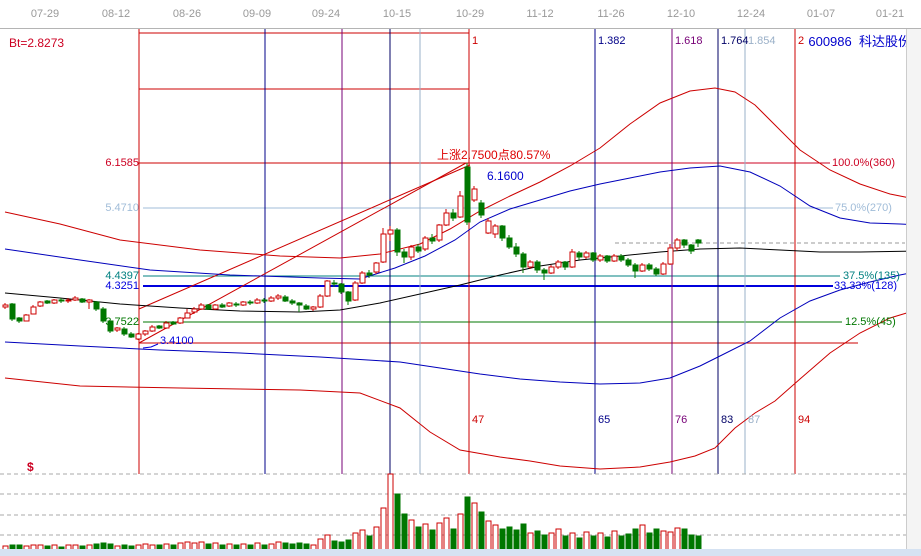  I want to click on time-zone-count-label: 76, so click(681, 420).